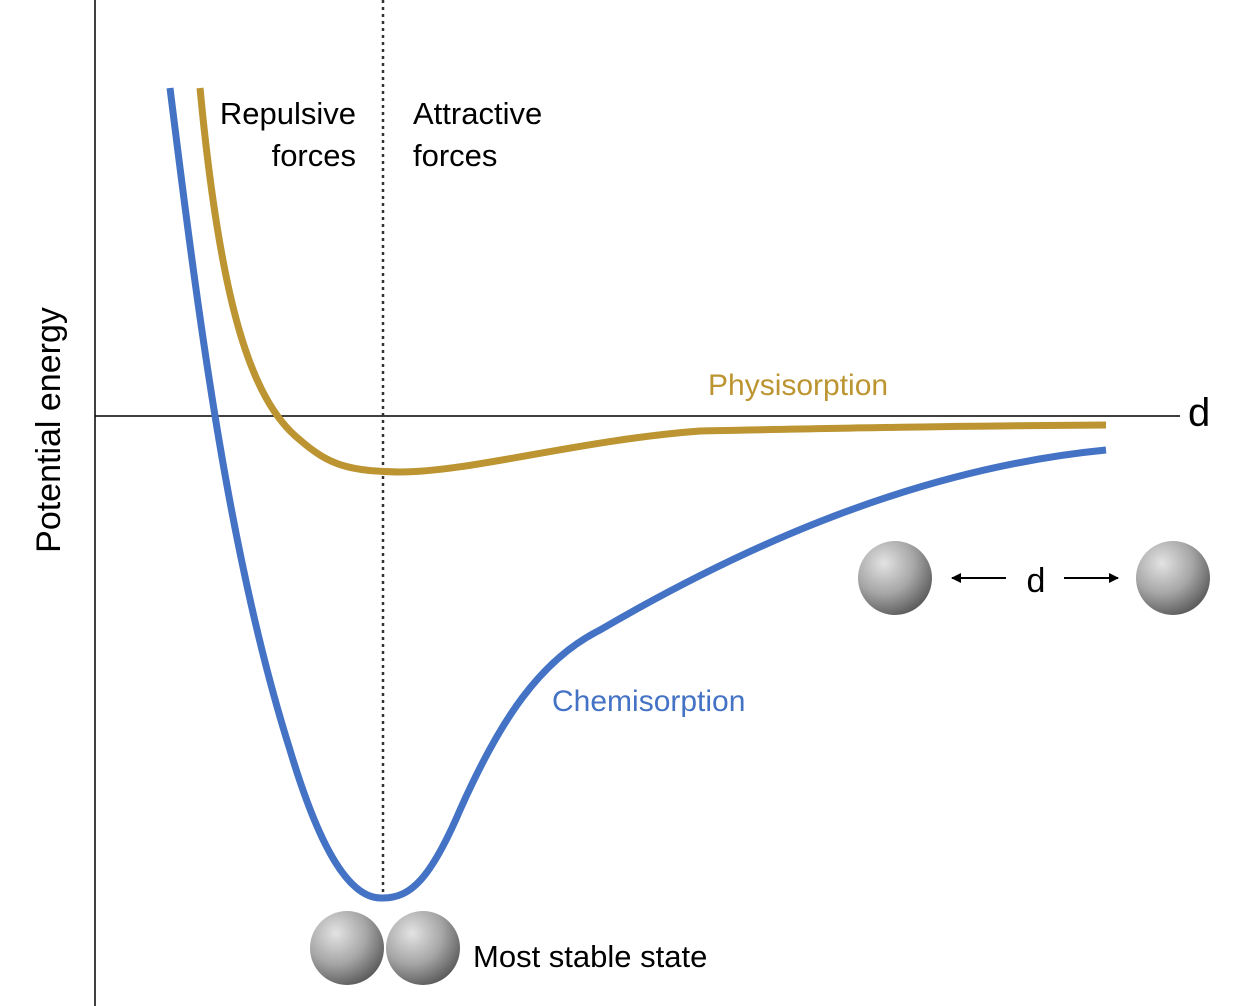 The image size is (1238, 1006). Describe the element at coordinates (477, 113) in the screenshot. I see `attractive-label-line1: Attractive` at that location.